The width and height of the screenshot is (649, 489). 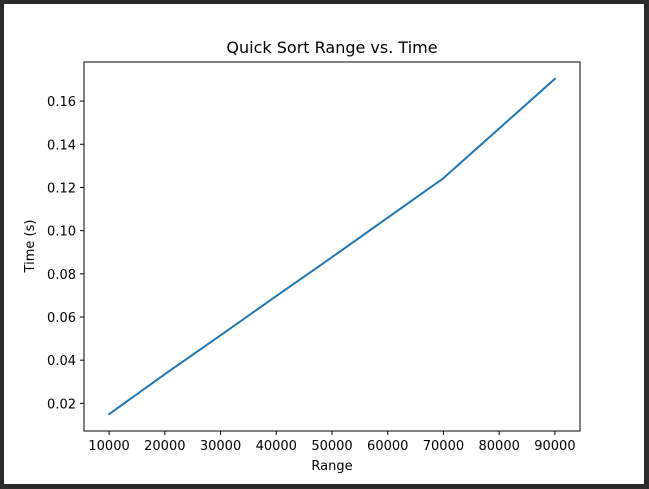 What do you see at coordinates (331, 47) in the screenshot?
I see `chart-title: Quick Sort Range vs. Time` at bounding box center [331, 47].